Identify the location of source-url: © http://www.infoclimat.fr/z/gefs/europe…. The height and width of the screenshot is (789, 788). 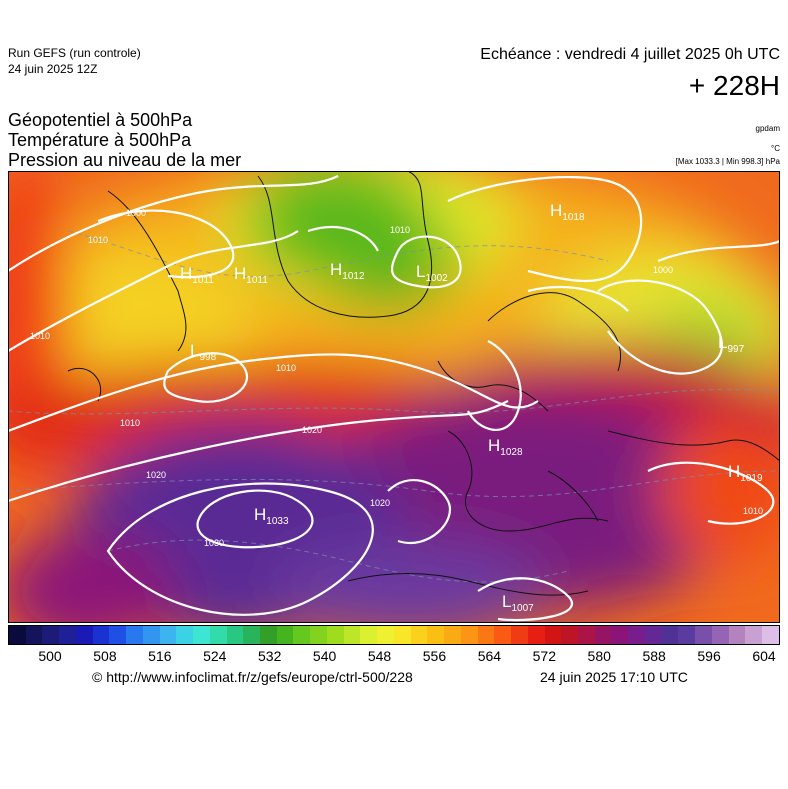
(252, 677).